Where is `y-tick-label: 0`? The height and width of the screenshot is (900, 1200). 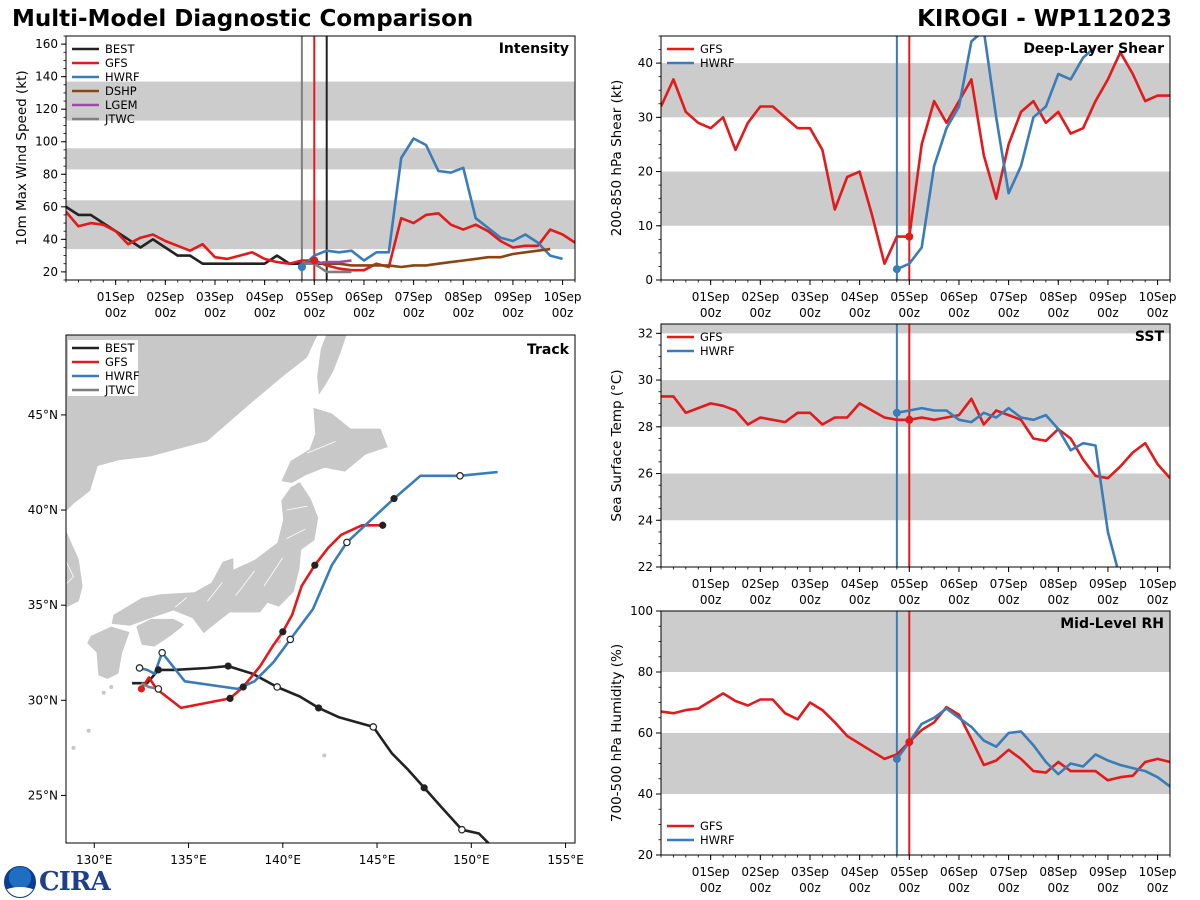 y-tick-label: 0 is located at coordinates (649, 280).